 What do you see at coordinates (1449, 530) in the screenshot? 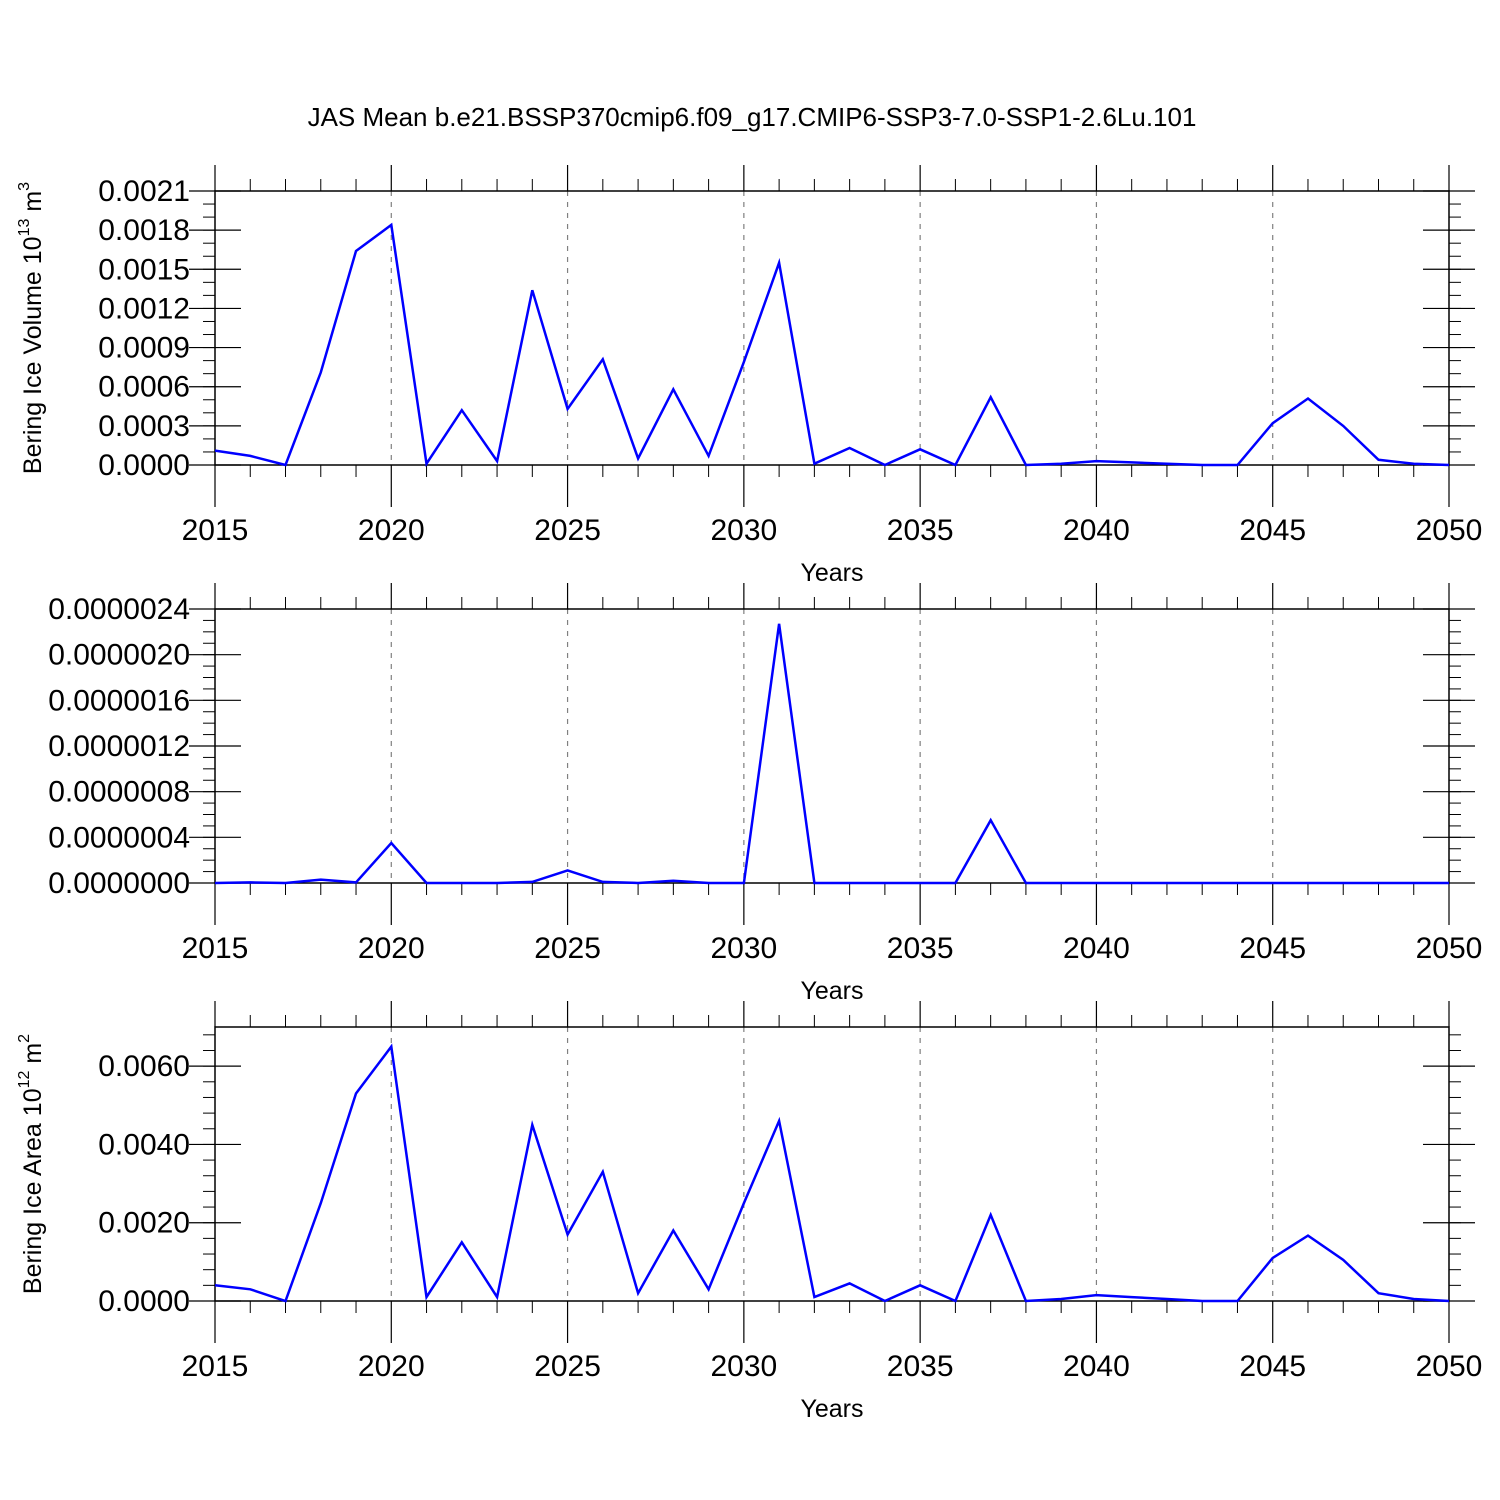
I see `volume-x-tick-label: 2050` at bounding box center [1449, 530].